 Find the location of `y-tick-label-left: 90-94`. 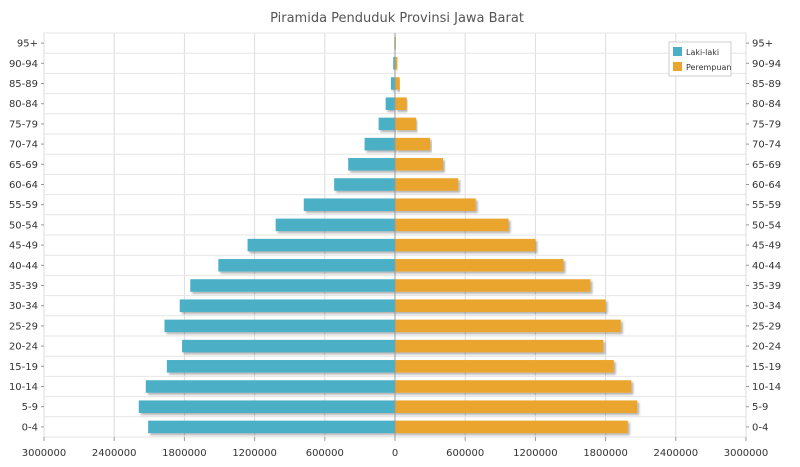

y-tick-label-left: 90-94 is located at coordinates (23, 64).